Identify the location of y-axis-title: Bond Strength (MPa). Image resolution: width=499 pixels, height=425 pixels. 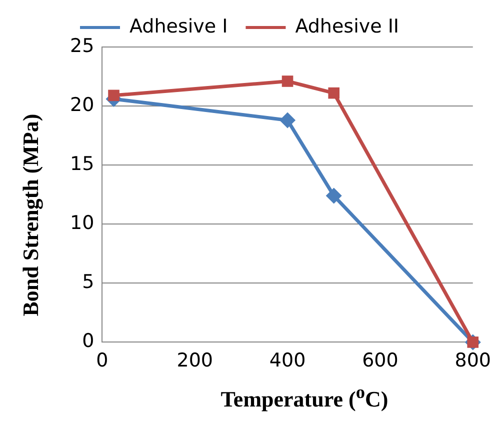
(31, 215).